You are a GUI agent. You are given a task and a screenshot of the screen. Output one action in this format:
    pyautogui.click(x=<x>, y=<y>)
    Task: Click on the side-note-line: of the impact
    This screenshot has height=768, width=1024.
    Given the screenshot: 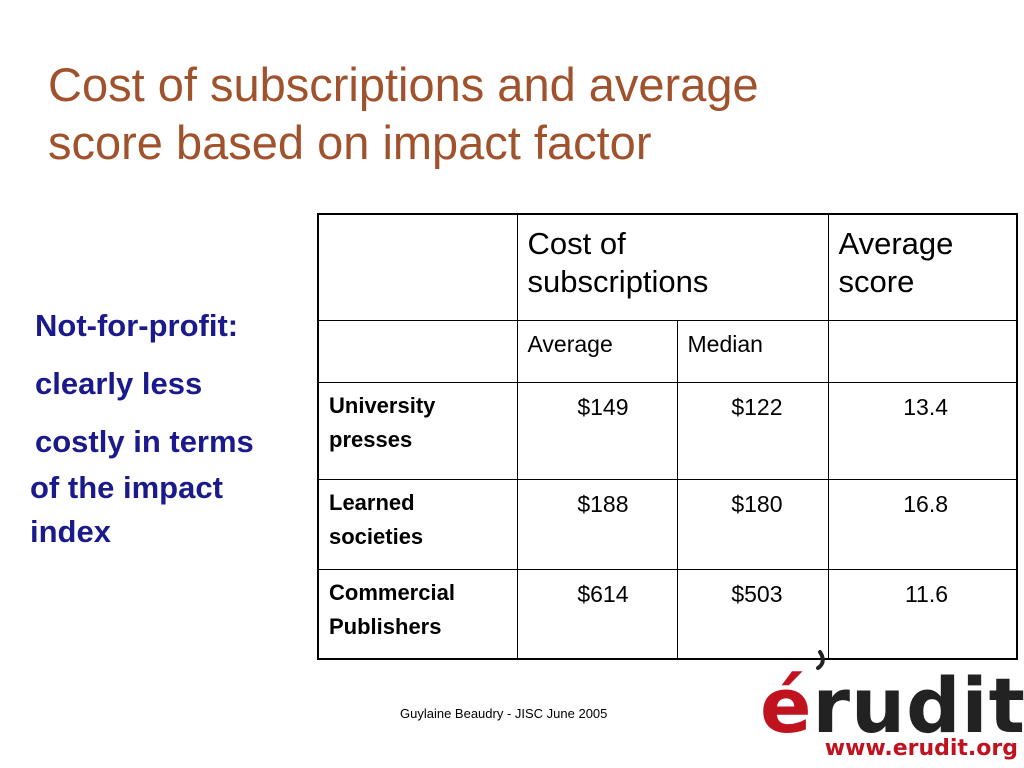 What is the action you would take?
    pyautogui.click(x=126, y=487)
    